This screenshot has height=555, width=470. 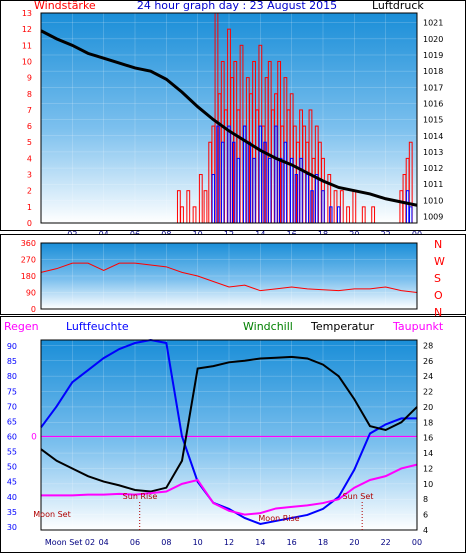 I want to click on wind-force-label: Windstärke, so click(x=65, y=6).